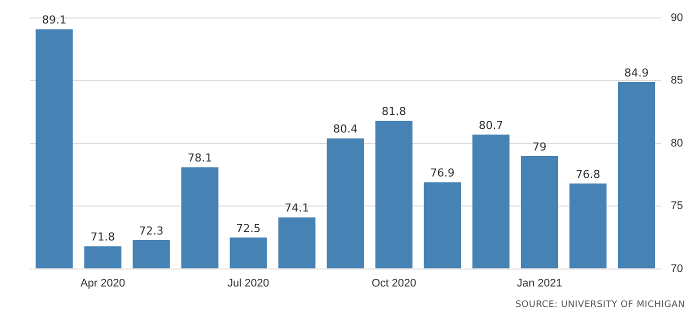 This screenshot has width=697, height=320. What do you see at coordinates (249, 283) in the screenshot?
I see `x-tick-label: Jul 2020` at bounding box center [249, 283].